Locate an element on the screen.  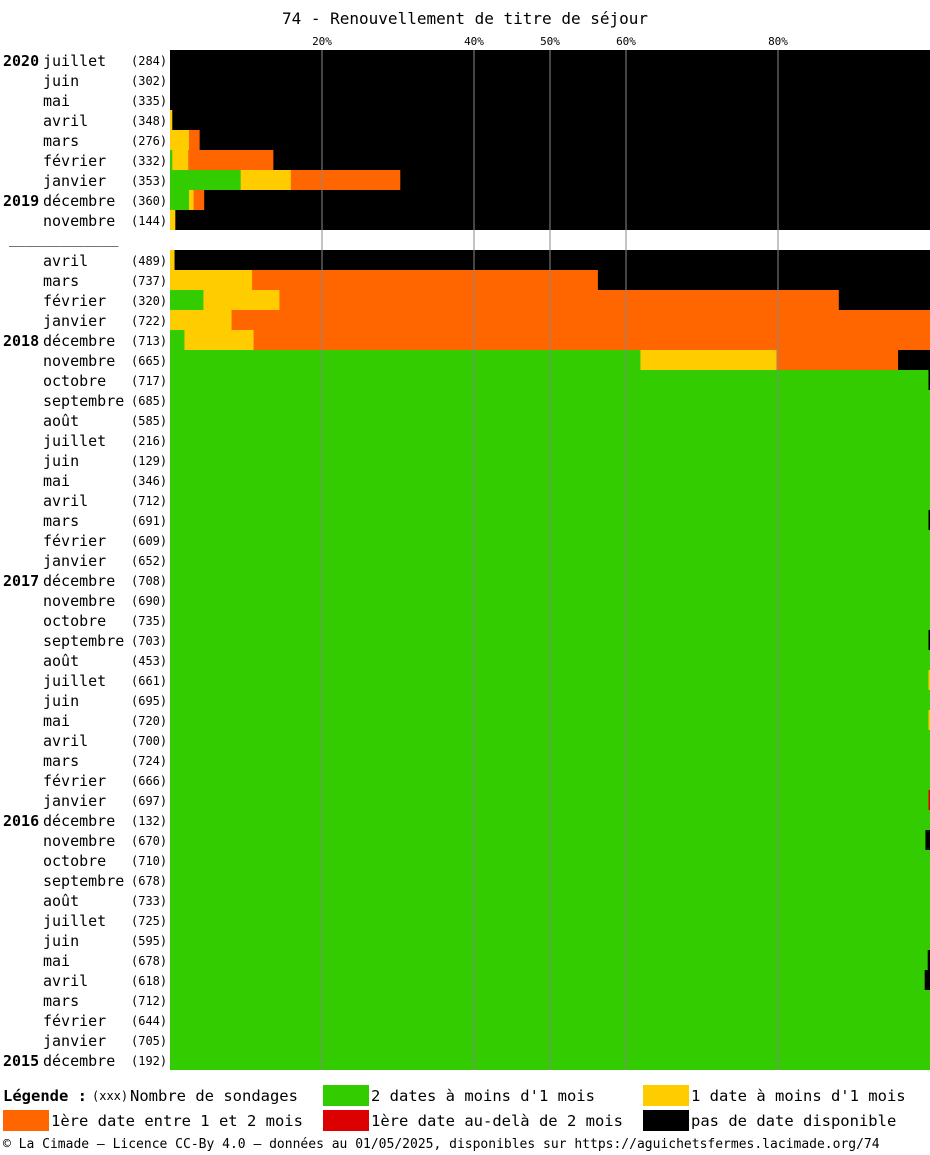
count-label: (302) is located at coordinates (149, 81).